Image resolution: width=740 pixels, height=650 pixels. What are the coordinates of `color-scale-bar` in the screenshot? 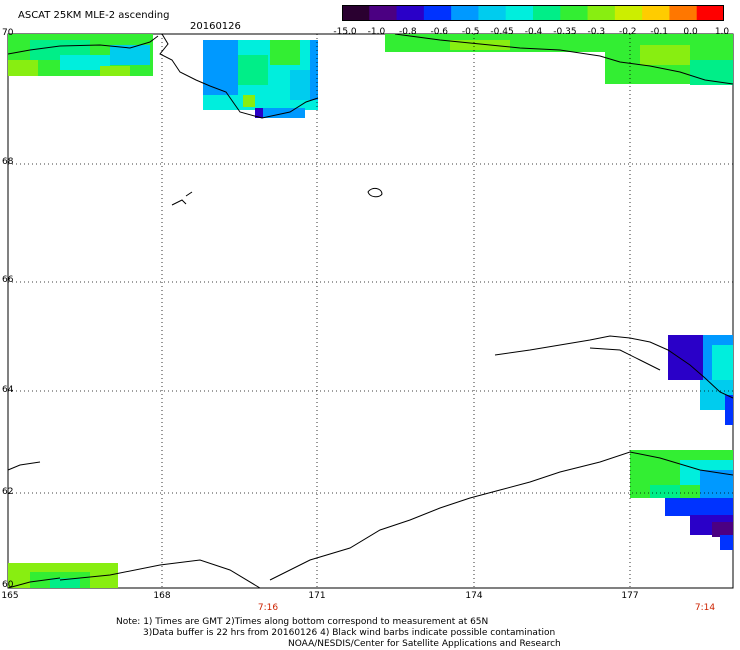 It's located at (533, 13).